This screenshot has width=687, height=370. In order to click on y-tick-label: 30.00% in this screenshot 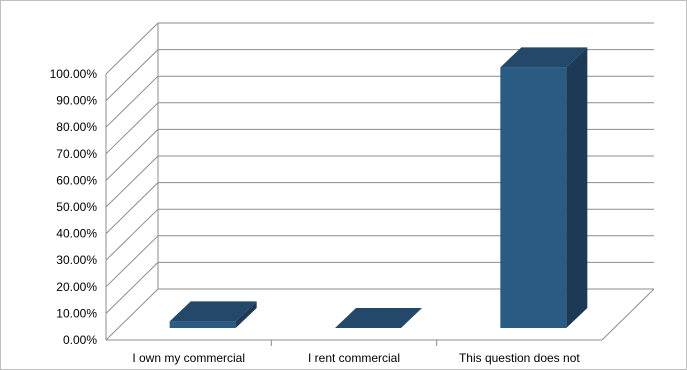, I will do `click(76, 260)`.